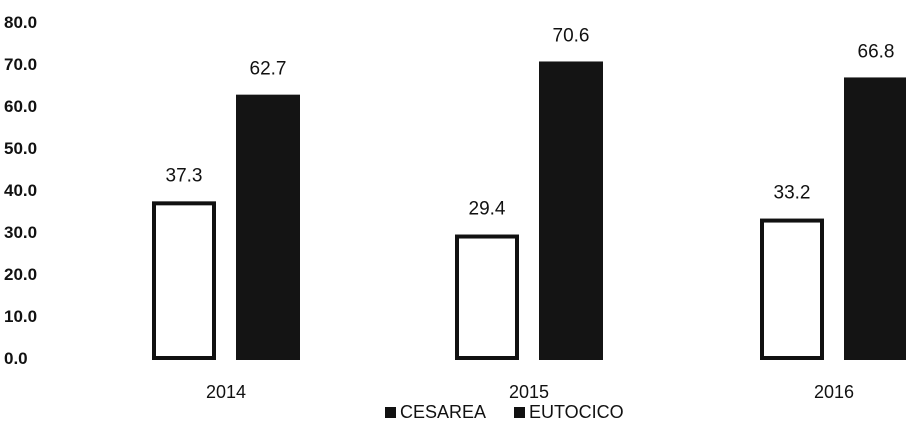  I want to click on bar-cesarea-2014, so click(184, 280).